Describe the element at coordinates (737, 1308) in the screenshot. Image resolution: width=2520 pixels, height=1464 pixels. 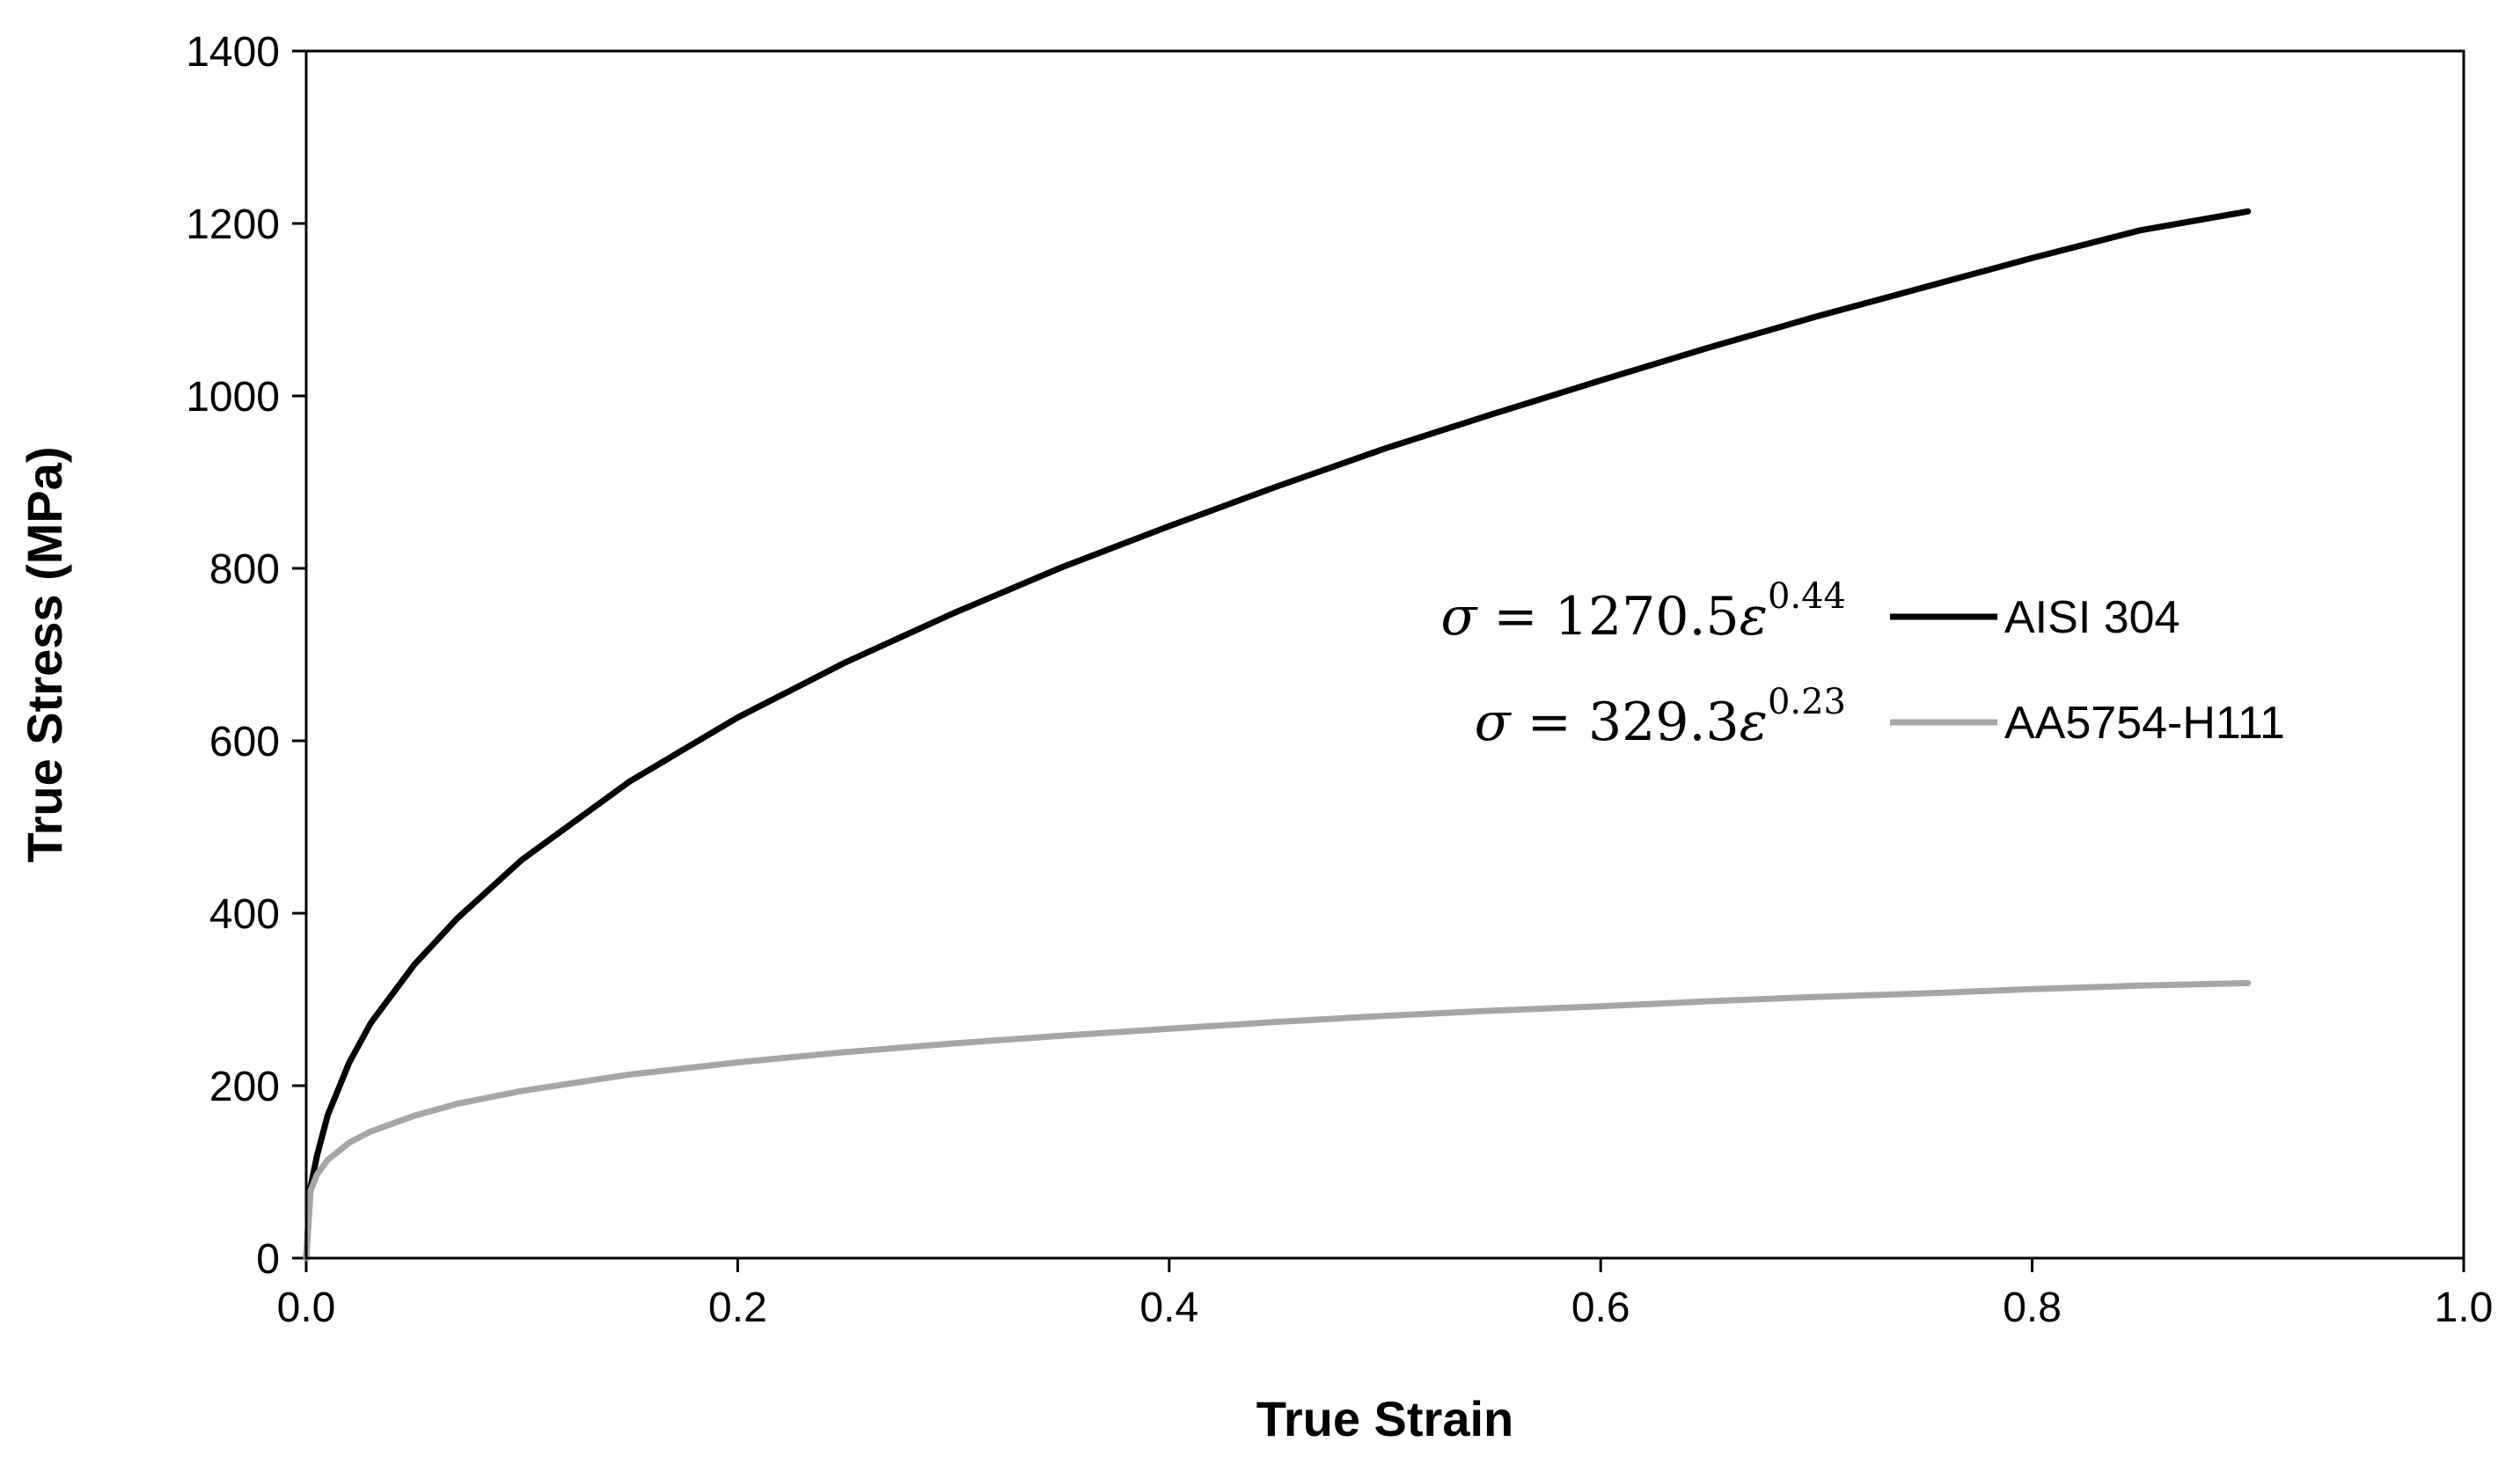
I see `x-tick-label: 0.2` at that location.